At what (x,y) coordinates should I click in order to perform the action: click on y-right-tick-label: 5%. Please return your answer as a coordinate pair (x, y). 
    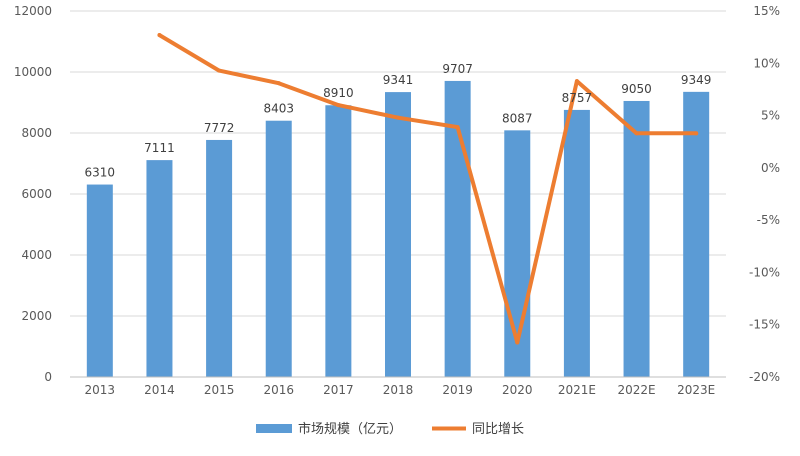
    Looking at the image, I should click on (770, 116).